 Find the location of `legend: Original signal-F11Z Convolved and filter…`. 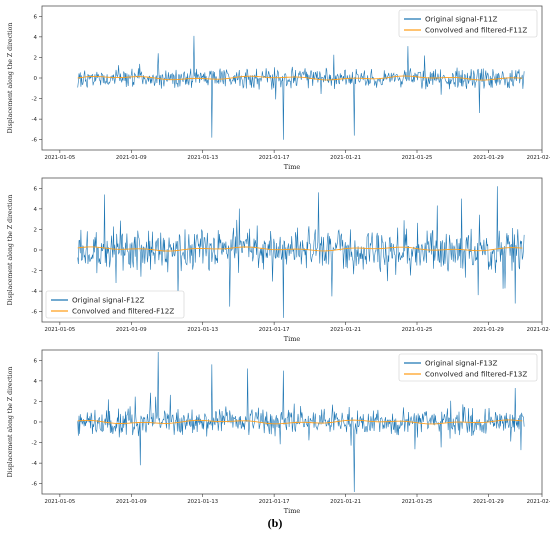

legend: Original signal-F11Z Convolved and filter… is located at coordinates (468, 23).